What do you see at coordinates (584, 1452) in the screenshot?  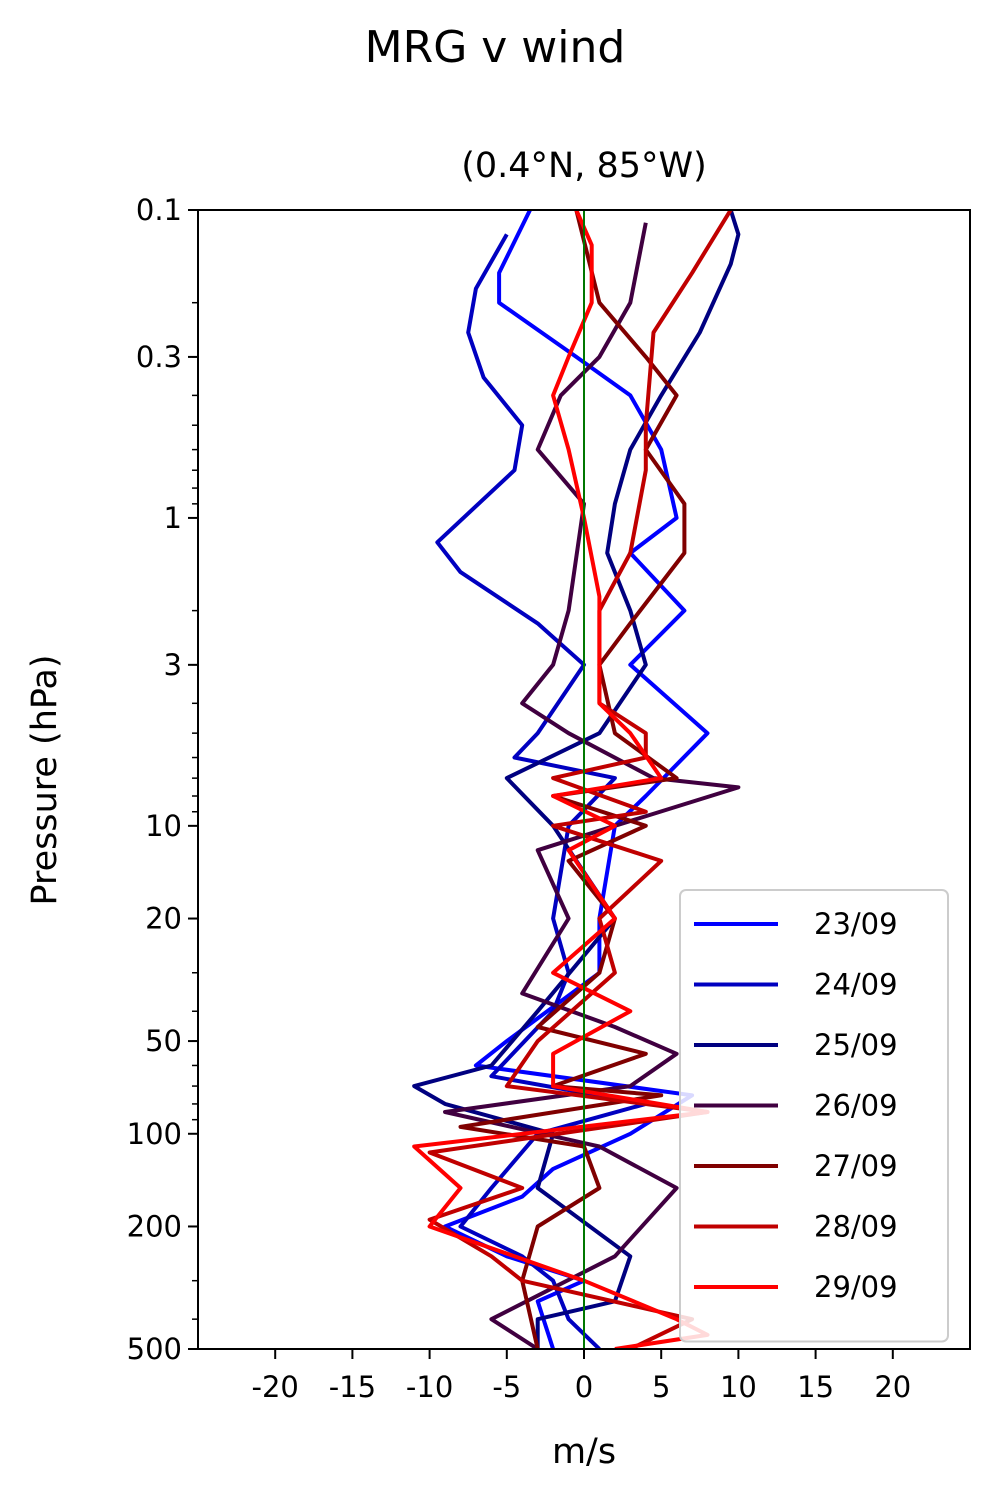 I see `x-axis-label: m/s` at bounding box center [584, 1452].